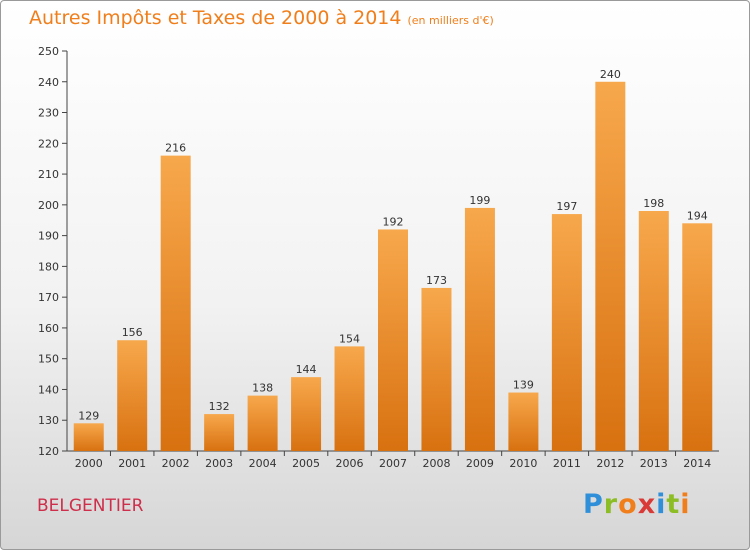 The width and height of the screenshot is (750, 550). What do you see at coordinates (48, 328) in the screenshot?
I see `y-tick-label: 160` at bounding box center [48, 328].